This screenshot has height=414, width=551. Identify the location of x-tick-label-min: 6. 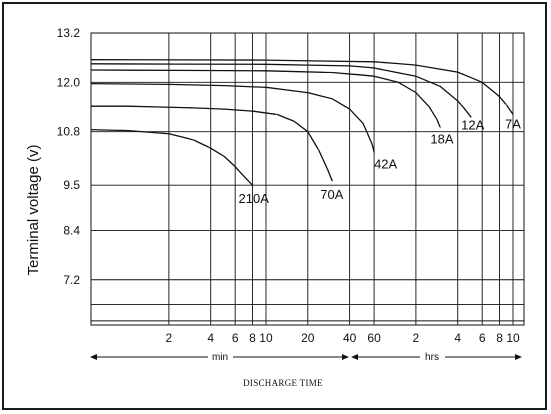
(235, 338).